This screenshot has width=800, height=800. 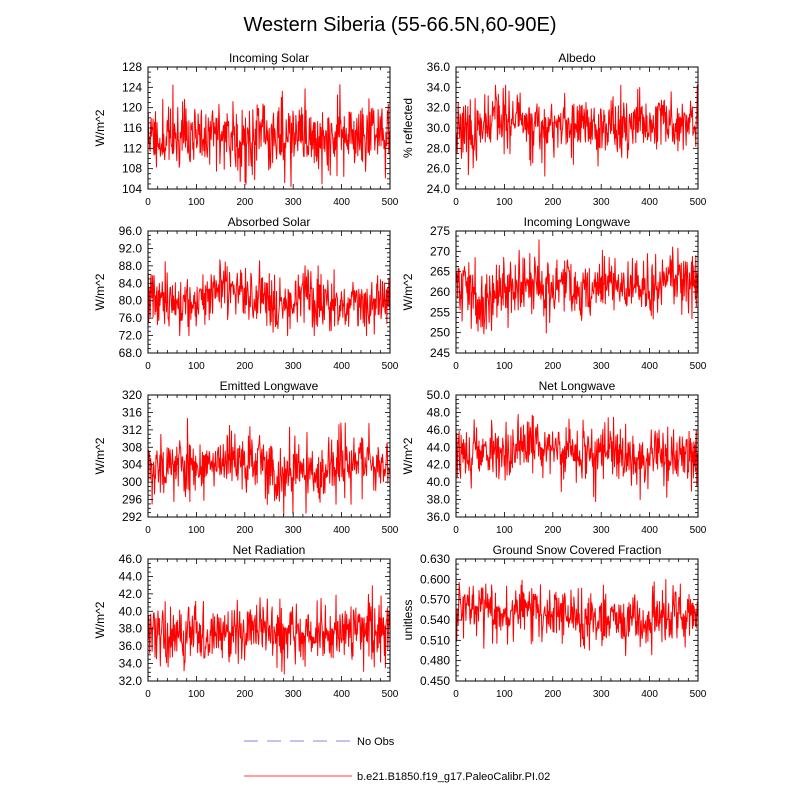 What do you see at coordinates (439, 412) in the screenshot?
I see `y-tick-label: 48.0` at bounding box center [439, 412].